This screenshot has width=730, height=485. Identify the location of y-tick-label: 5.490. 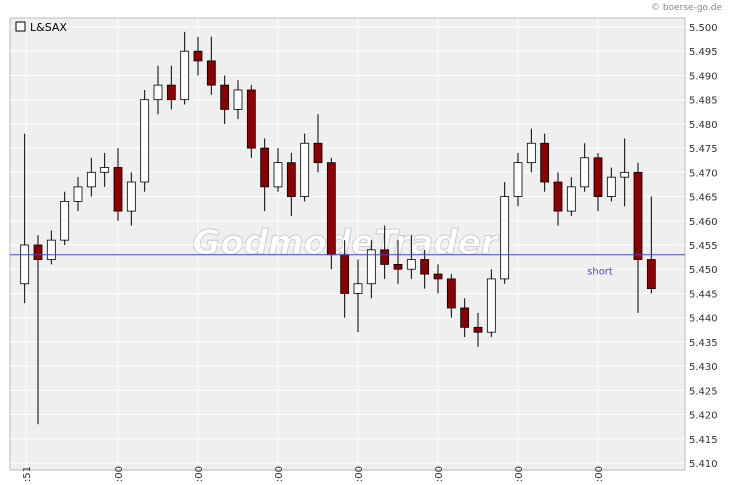
(703, 76).